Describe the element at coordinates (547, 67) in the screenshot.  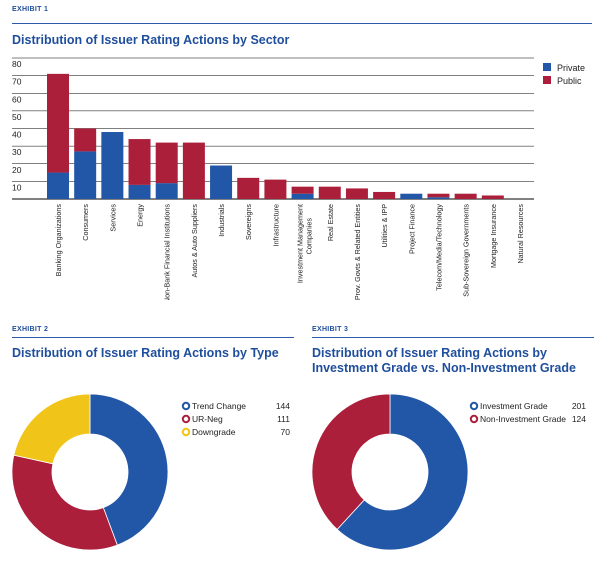
I see `legend-swatch-private` at that location.